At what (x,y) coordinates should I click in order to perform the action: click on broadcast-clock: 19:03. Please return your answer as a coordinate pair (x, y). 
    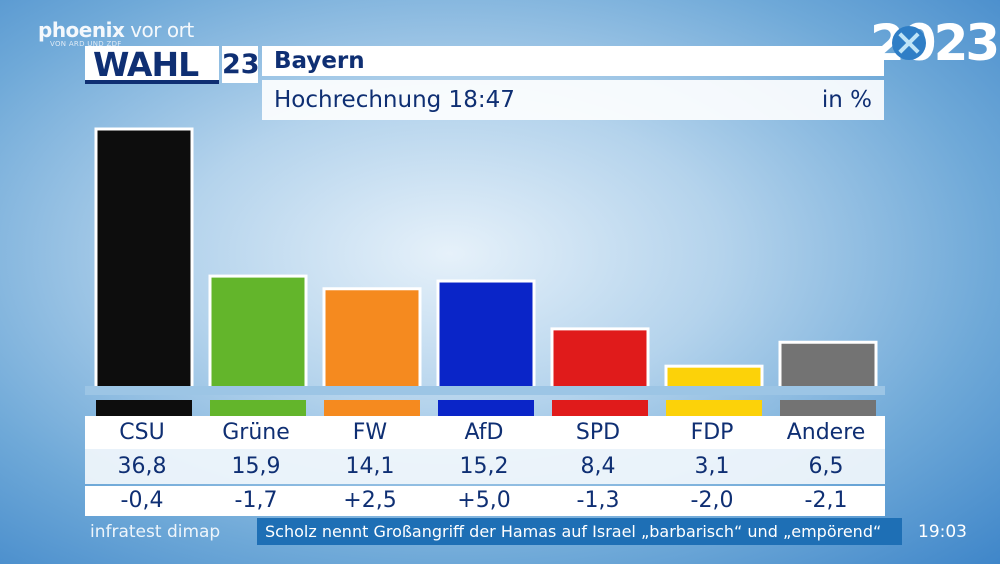
    Looking at the image, I should click on (942, 532).